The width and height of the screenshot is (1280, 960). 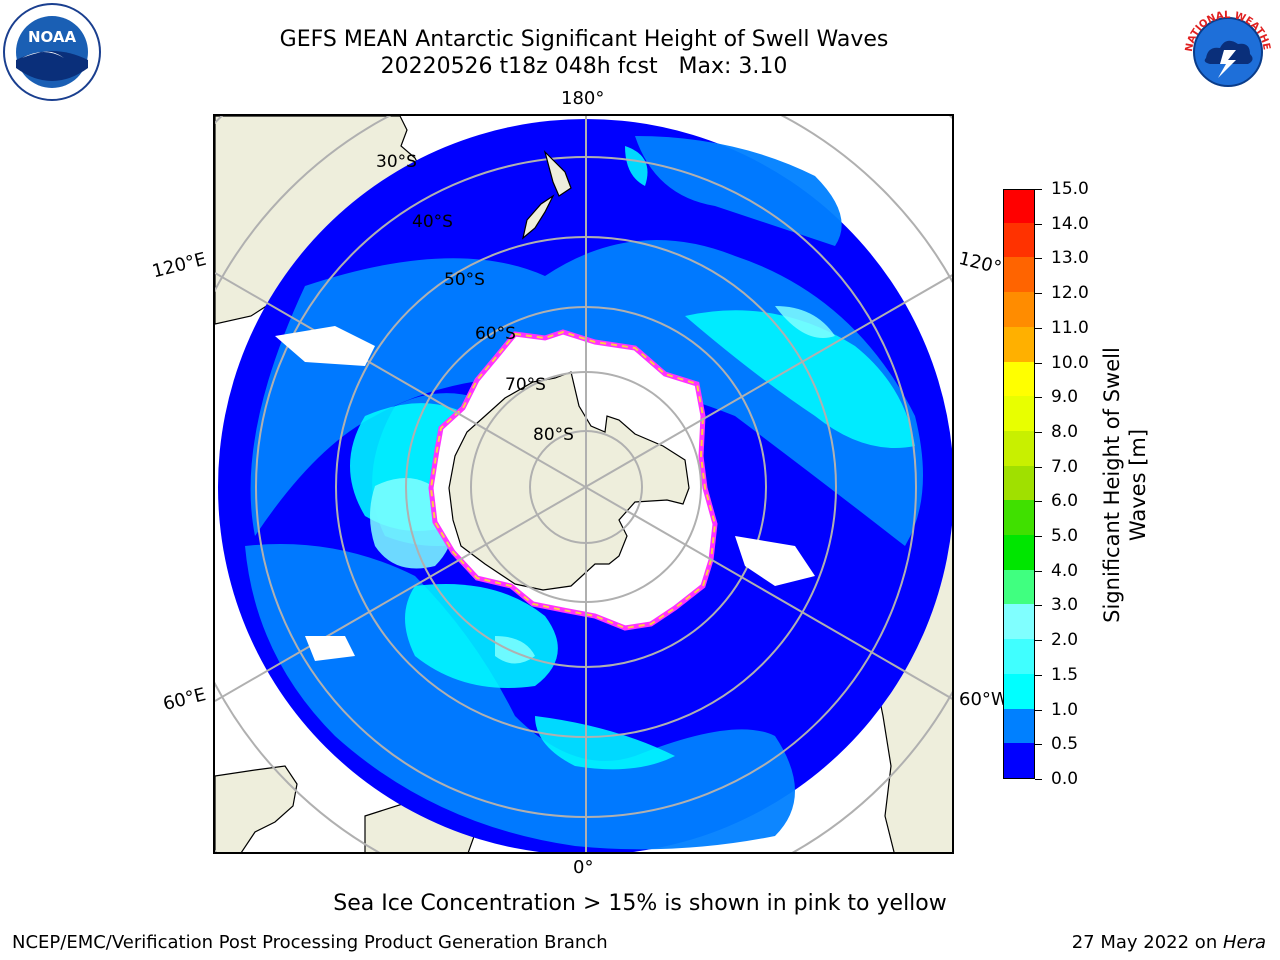 I want to click on colorbar-tick-label: 1.0, so click(x=1065, y=709).